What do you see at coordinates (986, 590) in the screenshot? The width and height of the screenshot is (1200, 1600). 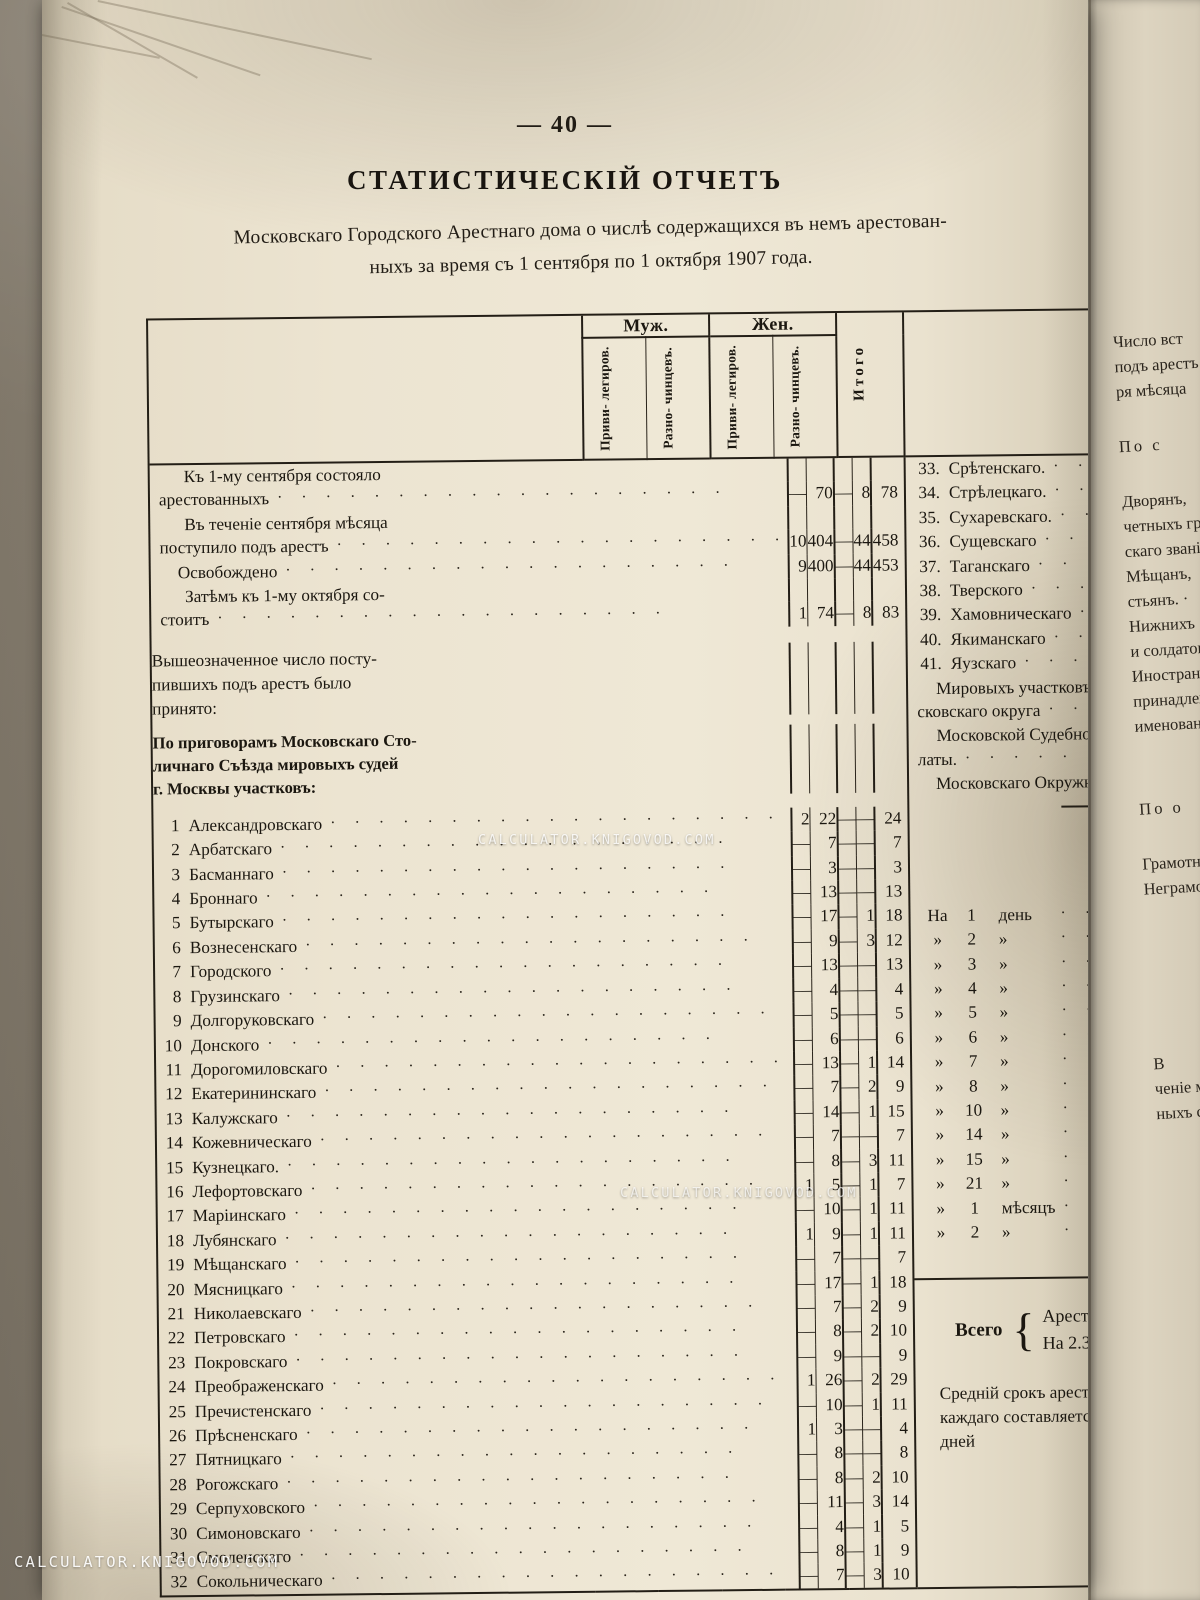 I see `district-name: Тверского` at bounding box center [986, 590].